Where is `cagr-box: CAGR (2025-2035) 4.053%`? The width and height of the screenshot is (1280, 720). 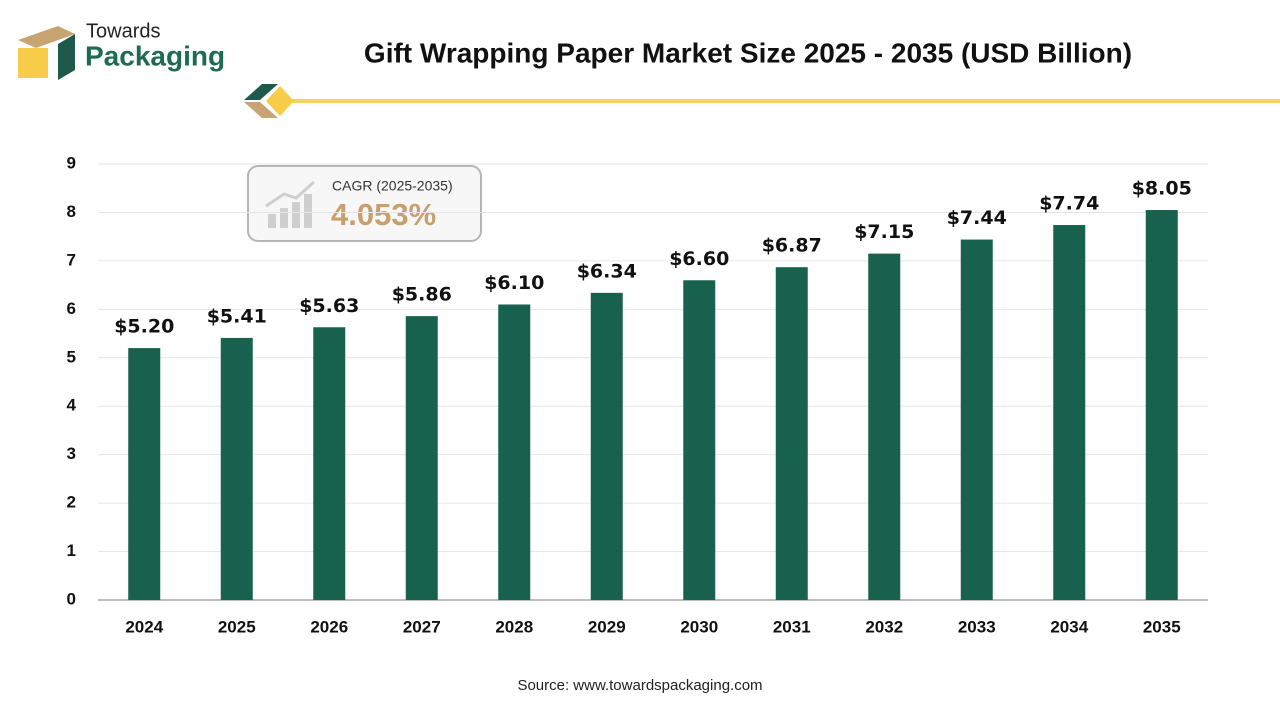 cagr-box: CAGR (2025-2035) 4.053% is located at coordinates (364, 203).